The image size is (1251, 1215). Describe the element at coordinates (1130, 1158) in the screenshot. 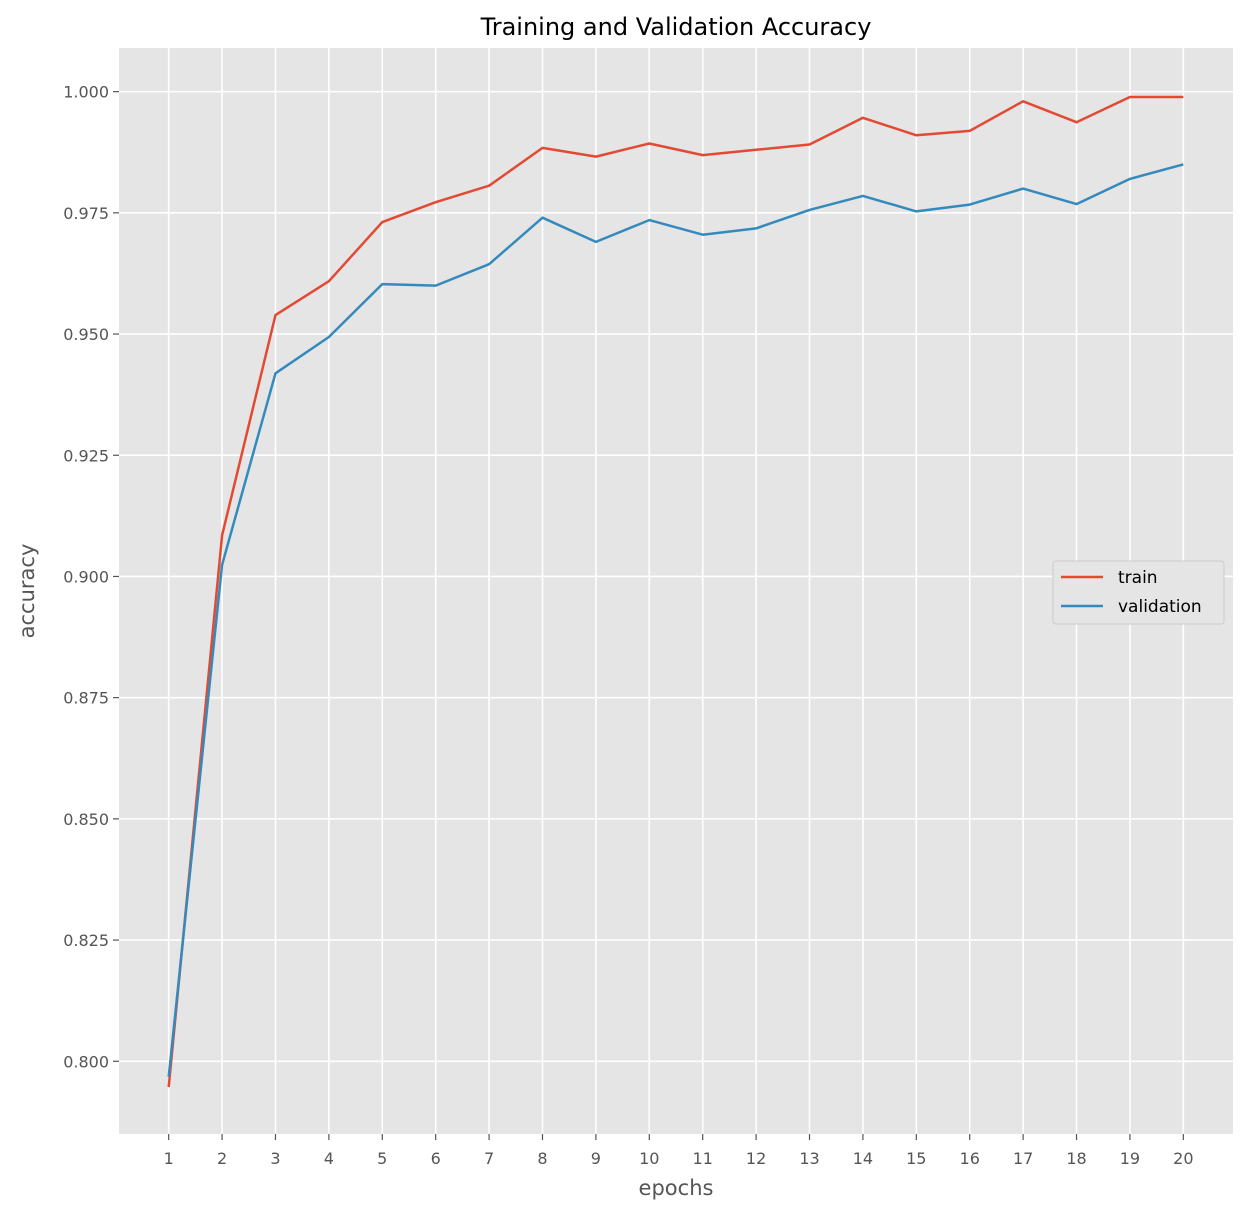

I see `x-tick-label: 19` at that location.